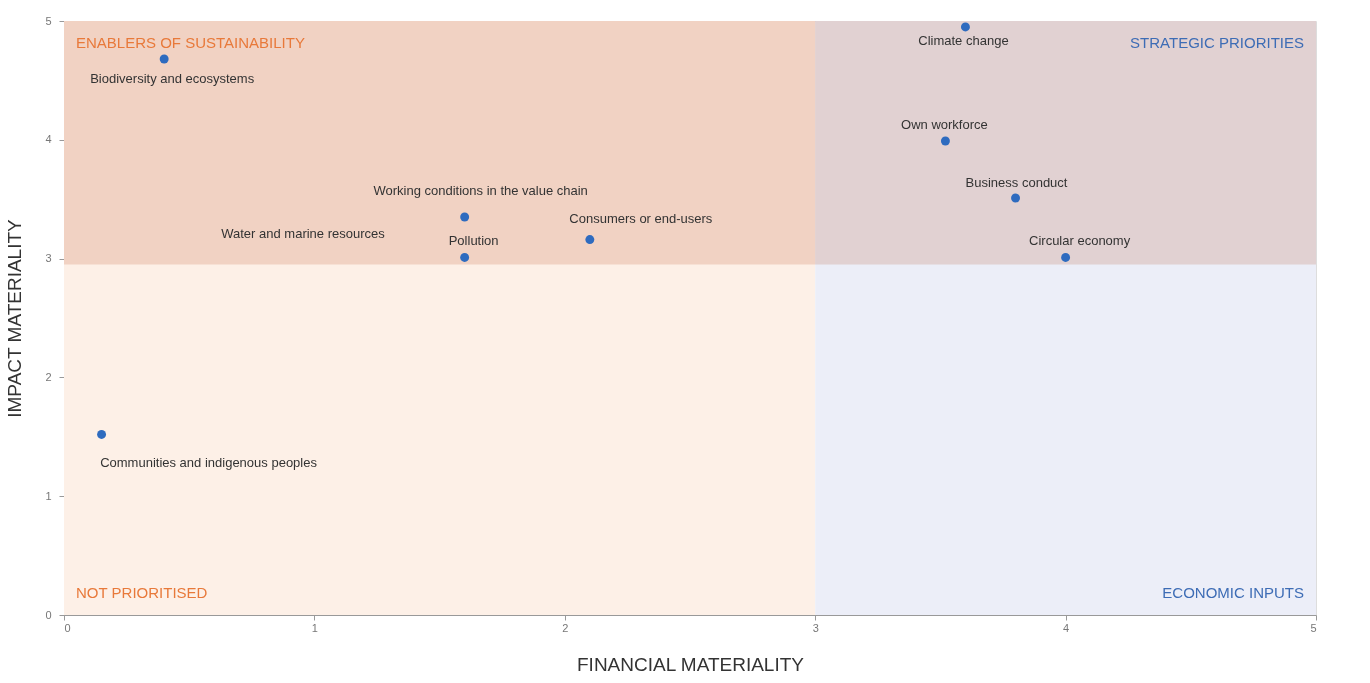  Describe the element at coordinates (480, 191) in the screenshot. I see `annotation: Working conditions in the value chain` at that location.